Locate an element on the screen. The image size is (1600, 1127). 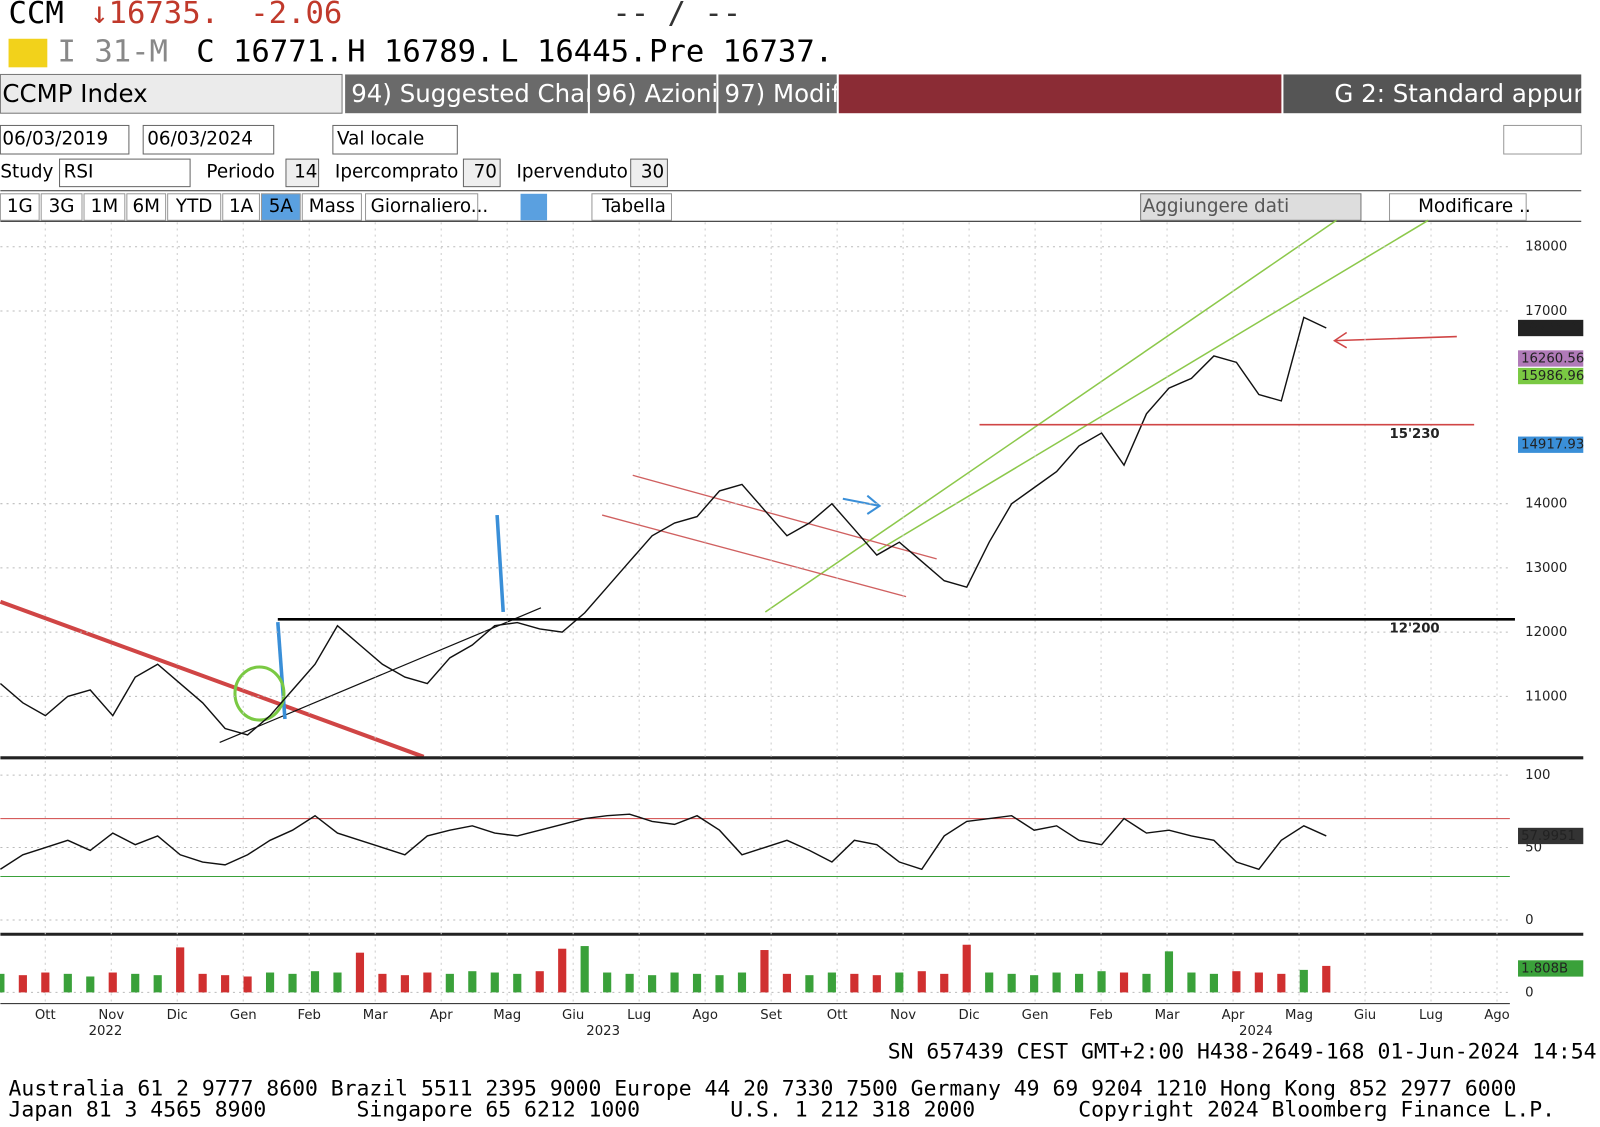
period-label: 6M is located at coordinates (146, 206).